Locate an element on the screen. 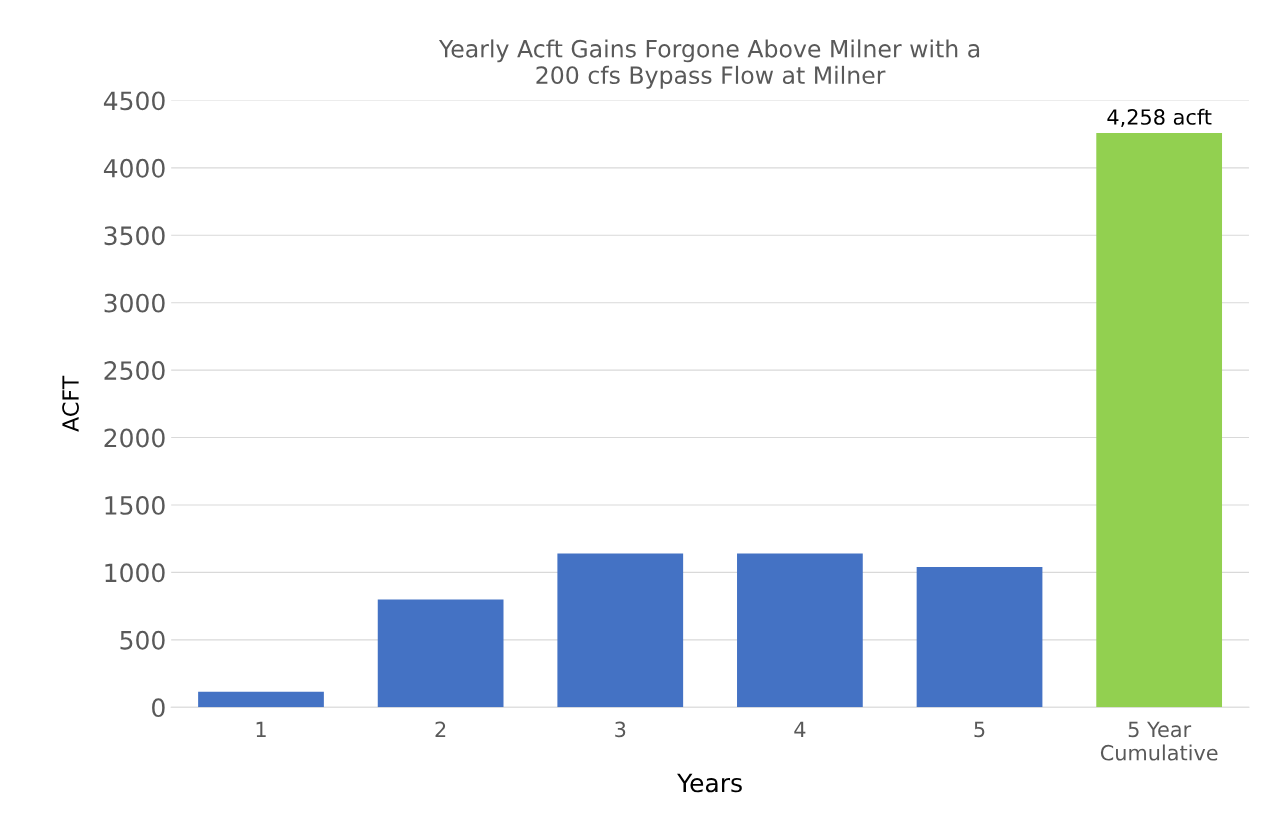 This screenshot has width=1268, height=837. y-tick-label: 2000 is located at coordinates (134, 438).